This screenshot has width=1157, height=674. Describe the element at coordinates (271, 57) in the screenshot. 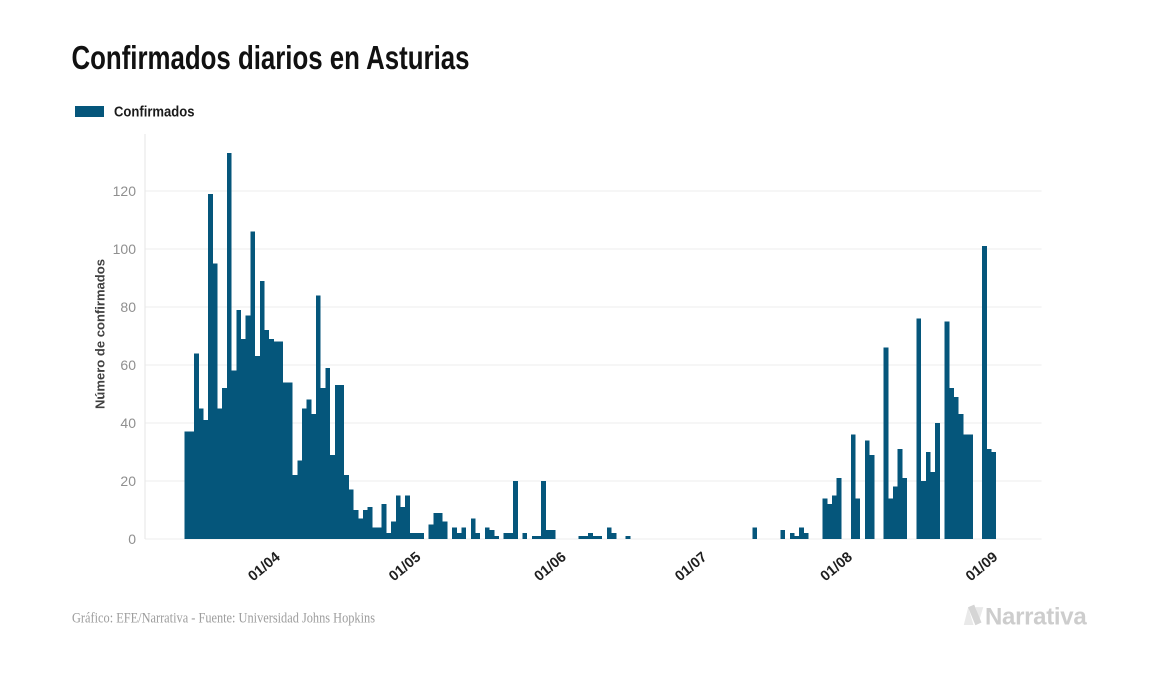

I see `svg-text:Confirmados diarios en Asturia: Confirmados diarios en Asturias` at that location.